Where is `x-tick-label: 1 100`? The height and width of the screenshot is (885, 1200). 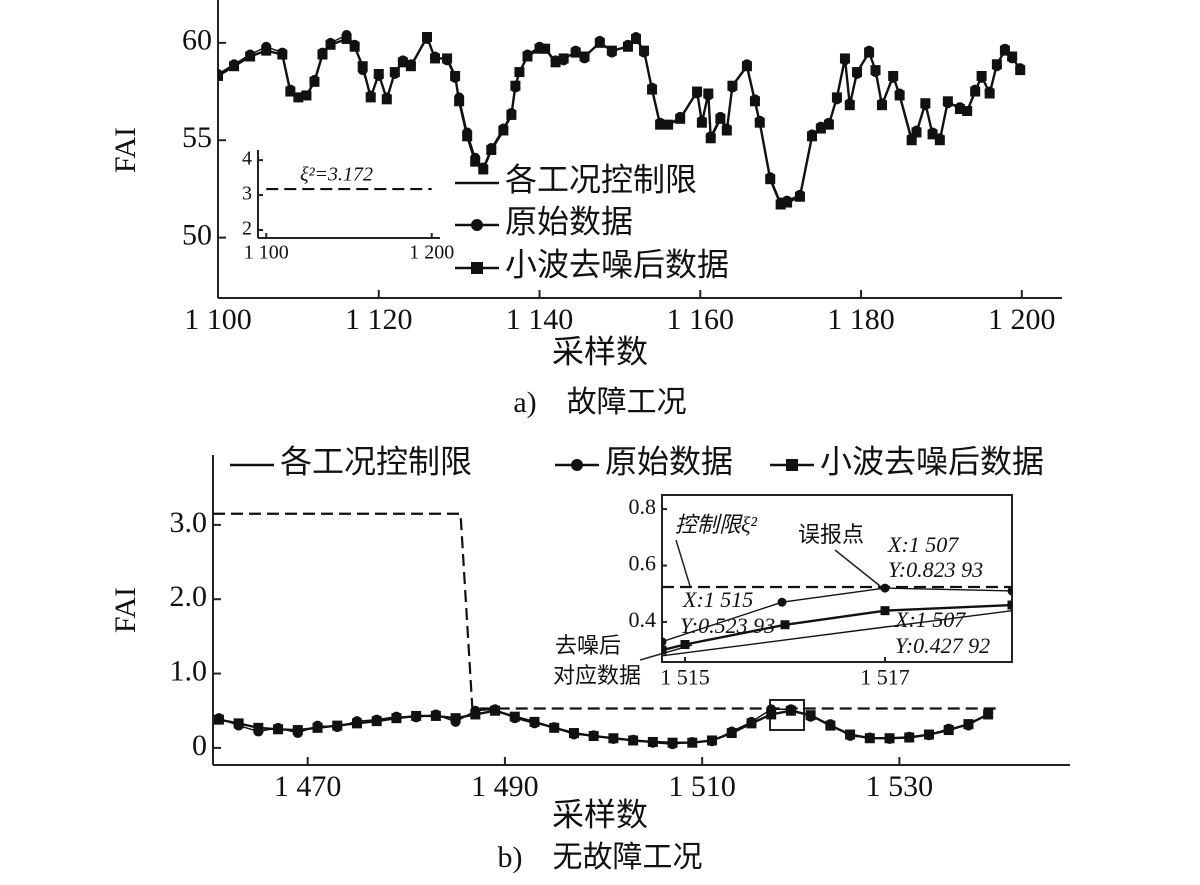 x-tick-label: 1 100 is located at coordinates (218, 319).